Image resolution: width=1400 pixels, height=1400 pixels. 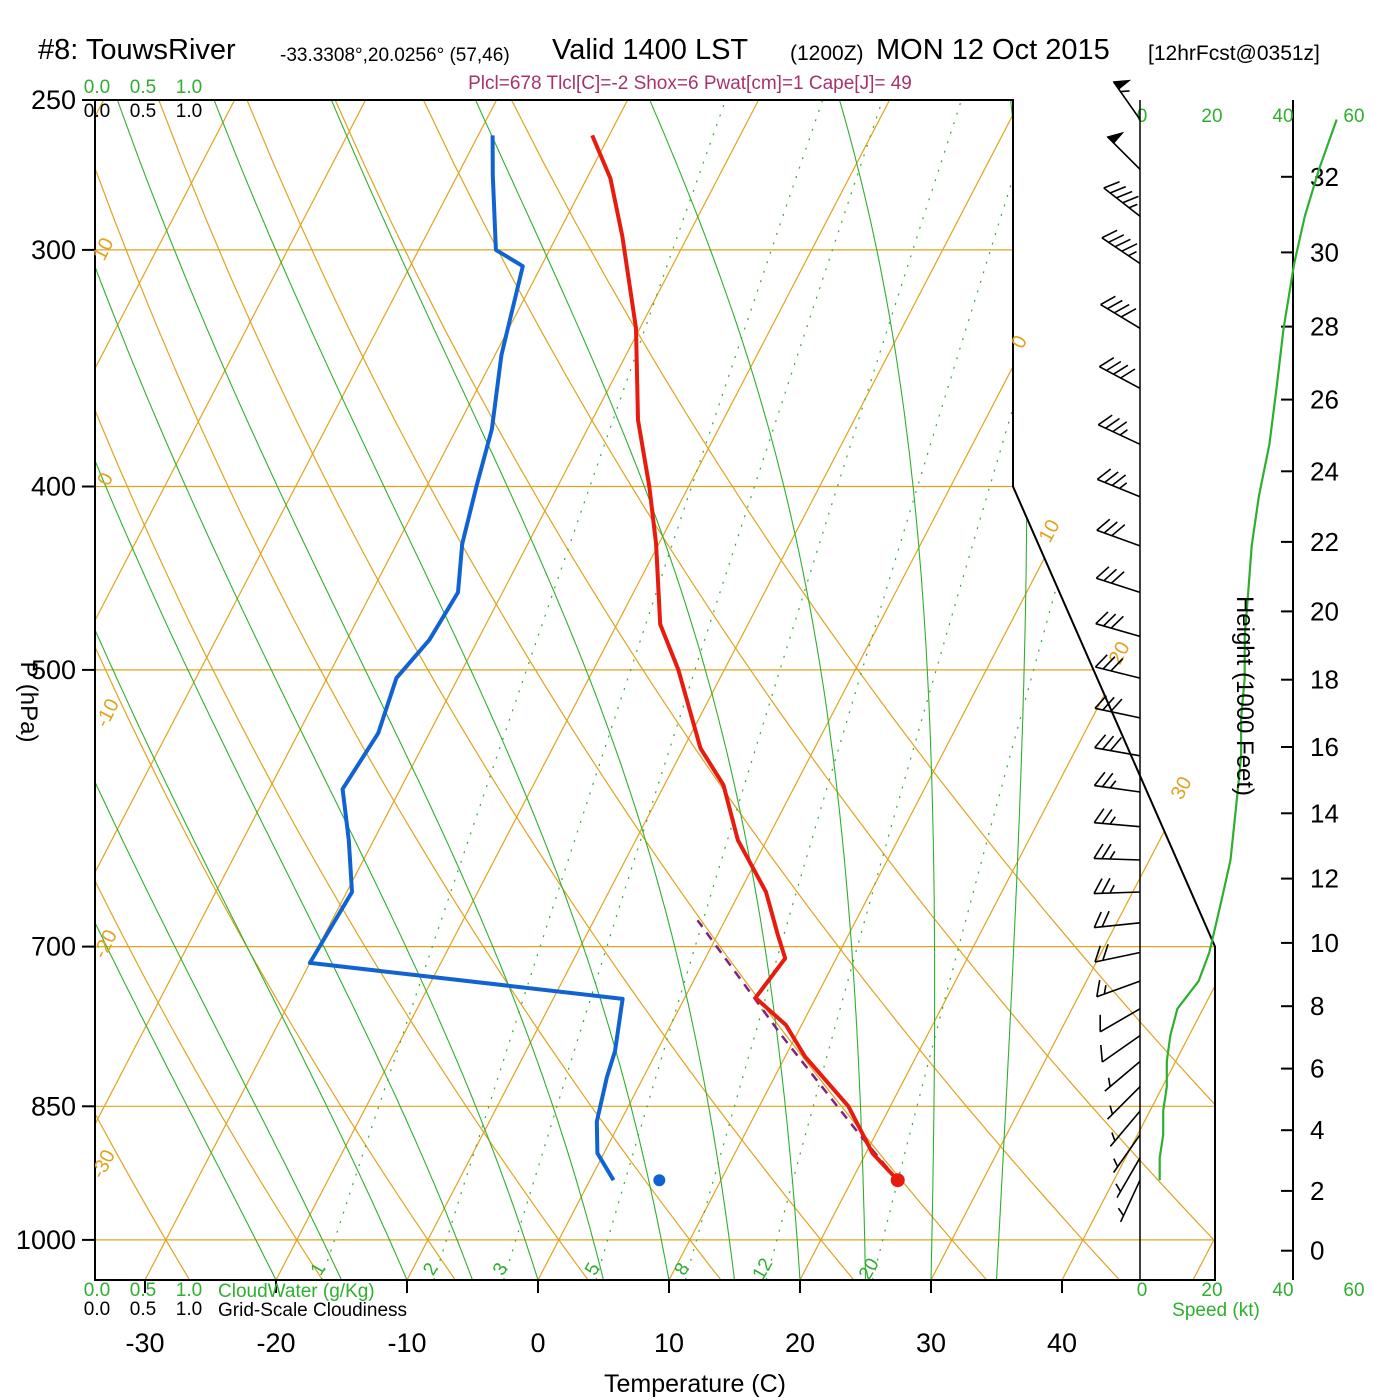 What do you see at coordinates (53, 947) in the screenshot?
I see `pressure-tick-label: 700` at bounding box center [53, 947].